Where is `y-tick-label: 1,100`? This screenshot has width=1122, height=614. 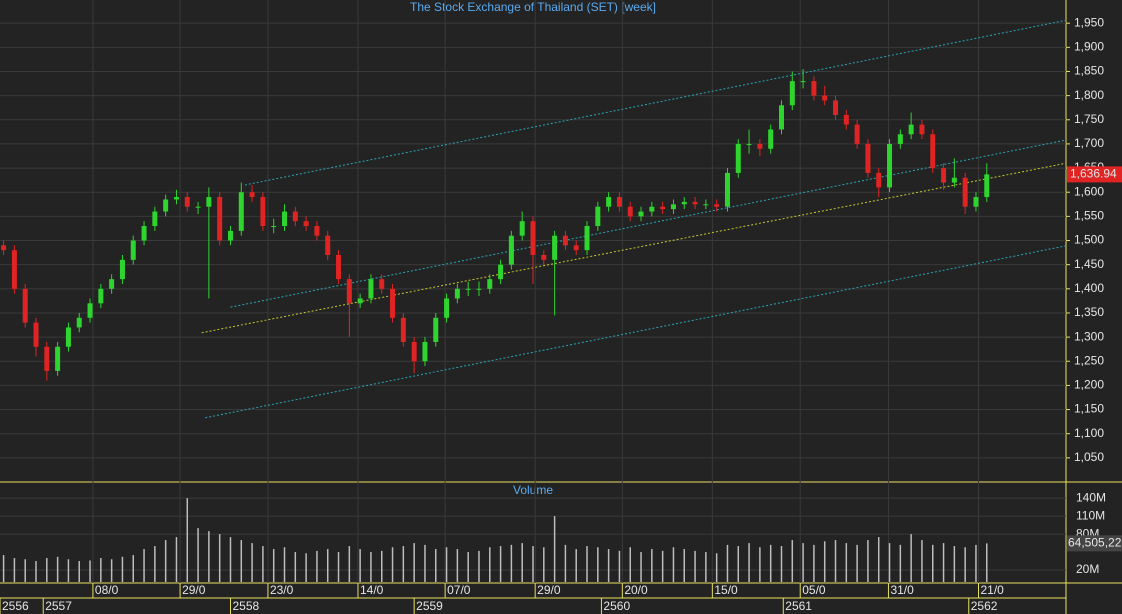
y-tick-label: 1,100 is located at coordinates (1089, 433).